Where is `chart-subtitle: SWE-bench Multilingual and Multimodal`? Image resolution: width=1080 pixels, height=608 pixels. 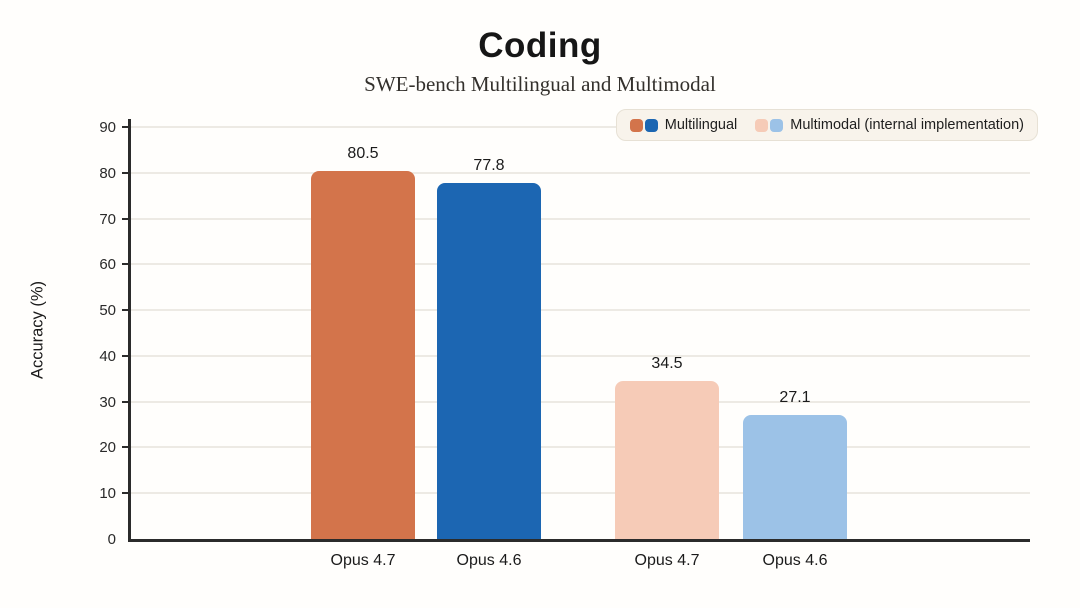 chart-subtitle: SWE-bench Multilingual and Multimodal is located at coordinates (540, 84).